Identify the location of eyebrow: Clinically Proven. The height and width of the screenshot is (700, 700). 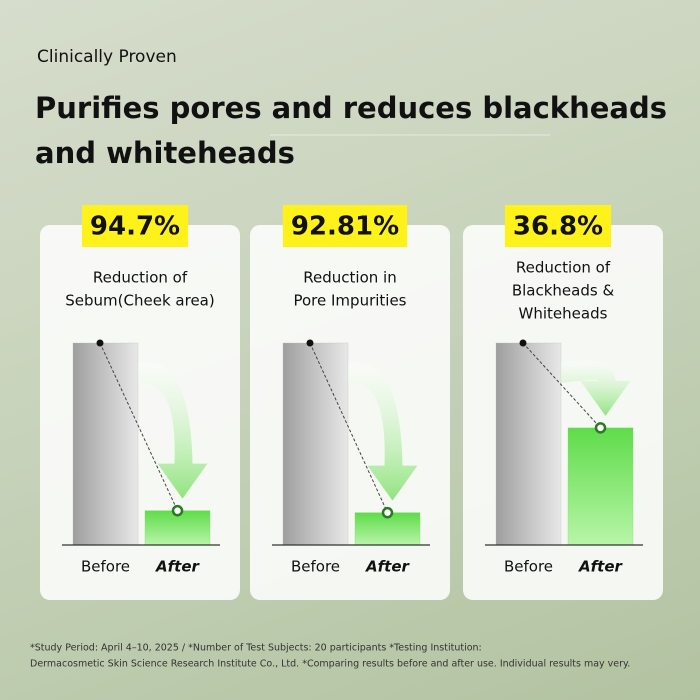
(107, 57).